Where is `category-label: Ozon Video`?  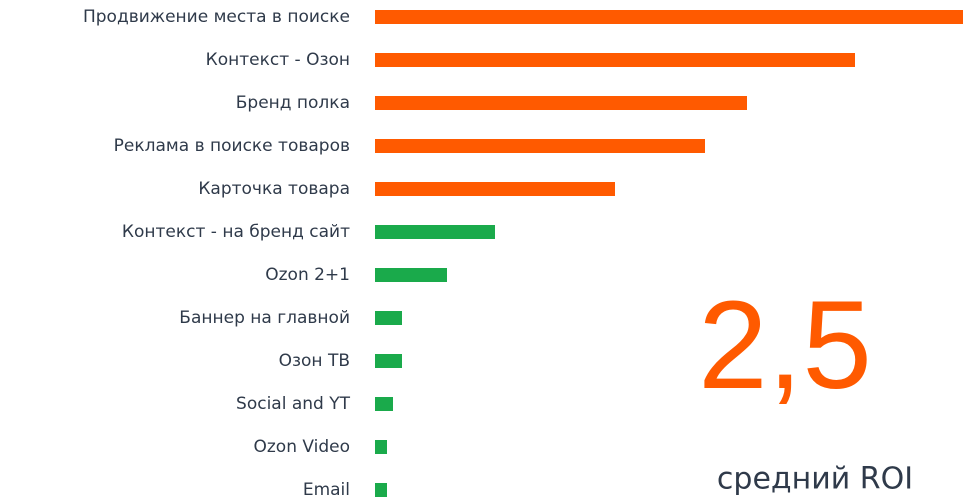
category-label: Ozon Video is located at coordinates (301, 447).